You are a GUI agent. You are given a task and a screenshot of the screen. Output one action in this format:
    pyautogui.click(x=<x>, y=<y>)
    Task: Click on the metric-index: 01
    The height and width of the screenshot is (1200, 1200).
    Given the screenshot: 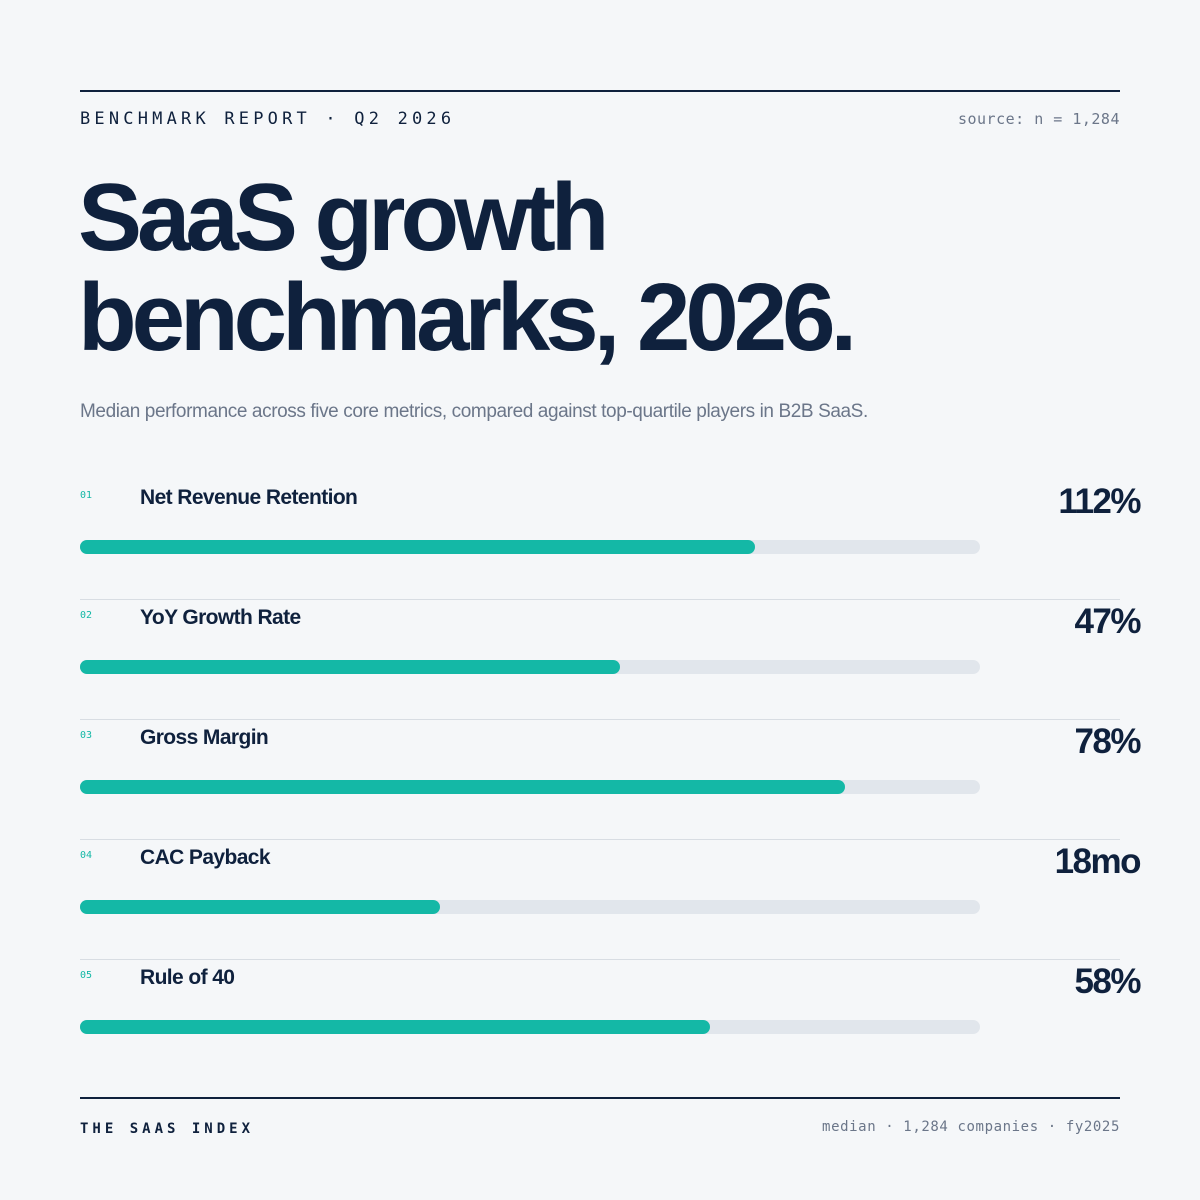 What is the action you would take?
    pyautogui.click(x=86, y=495)
    